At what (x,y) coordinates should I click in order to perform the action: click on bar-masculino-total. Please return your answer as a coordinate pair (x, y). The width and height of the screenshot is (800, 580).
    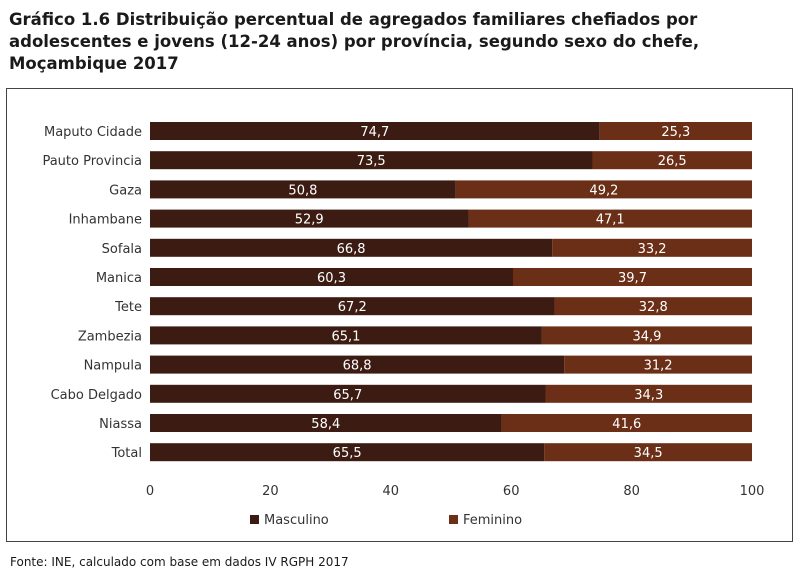
    Looking at the image, I should click on (347, 452).